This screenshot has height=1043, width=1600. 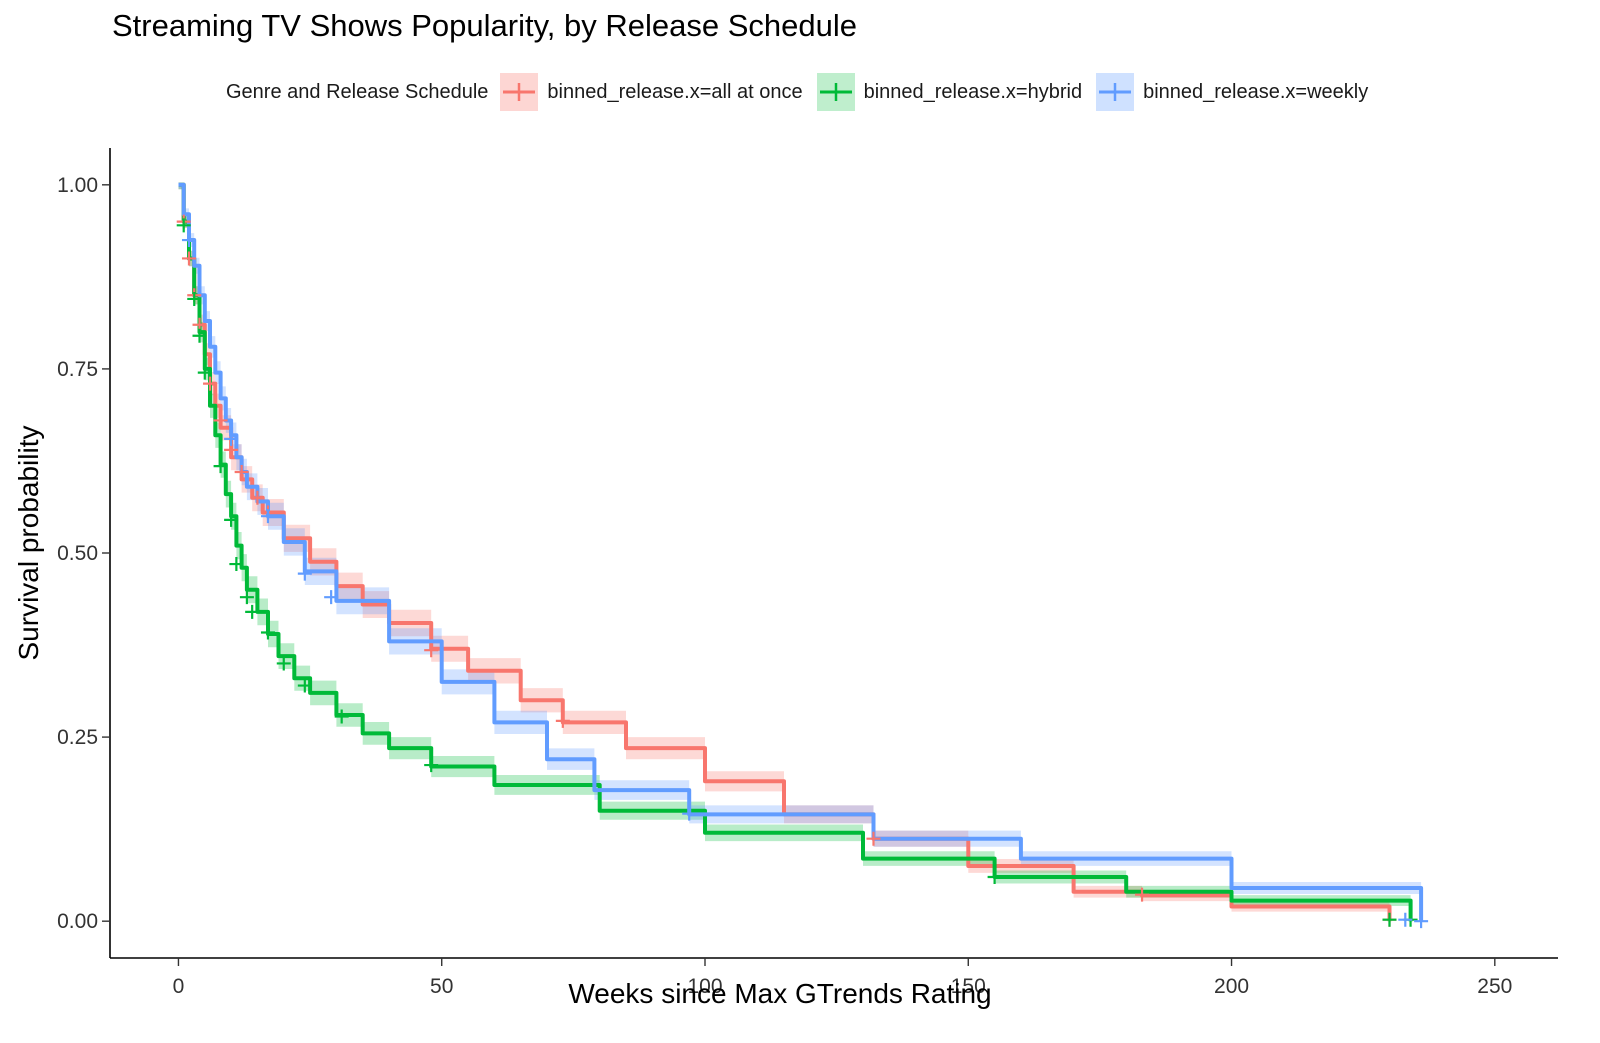 What do you see at coordinates (1256, 91) in the screenshot?
I see `legend-label-weekly: binned_release.x=weekly` at bounding box center [1256, 91].